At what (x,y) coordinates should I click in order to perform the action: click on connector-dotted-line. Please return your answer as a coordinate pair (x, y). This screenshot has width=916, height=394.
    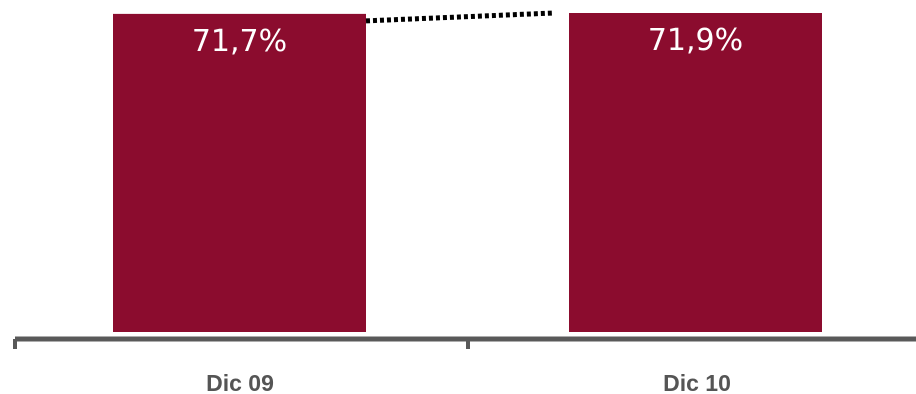
    Looking at the image, I should click on (460, 17).